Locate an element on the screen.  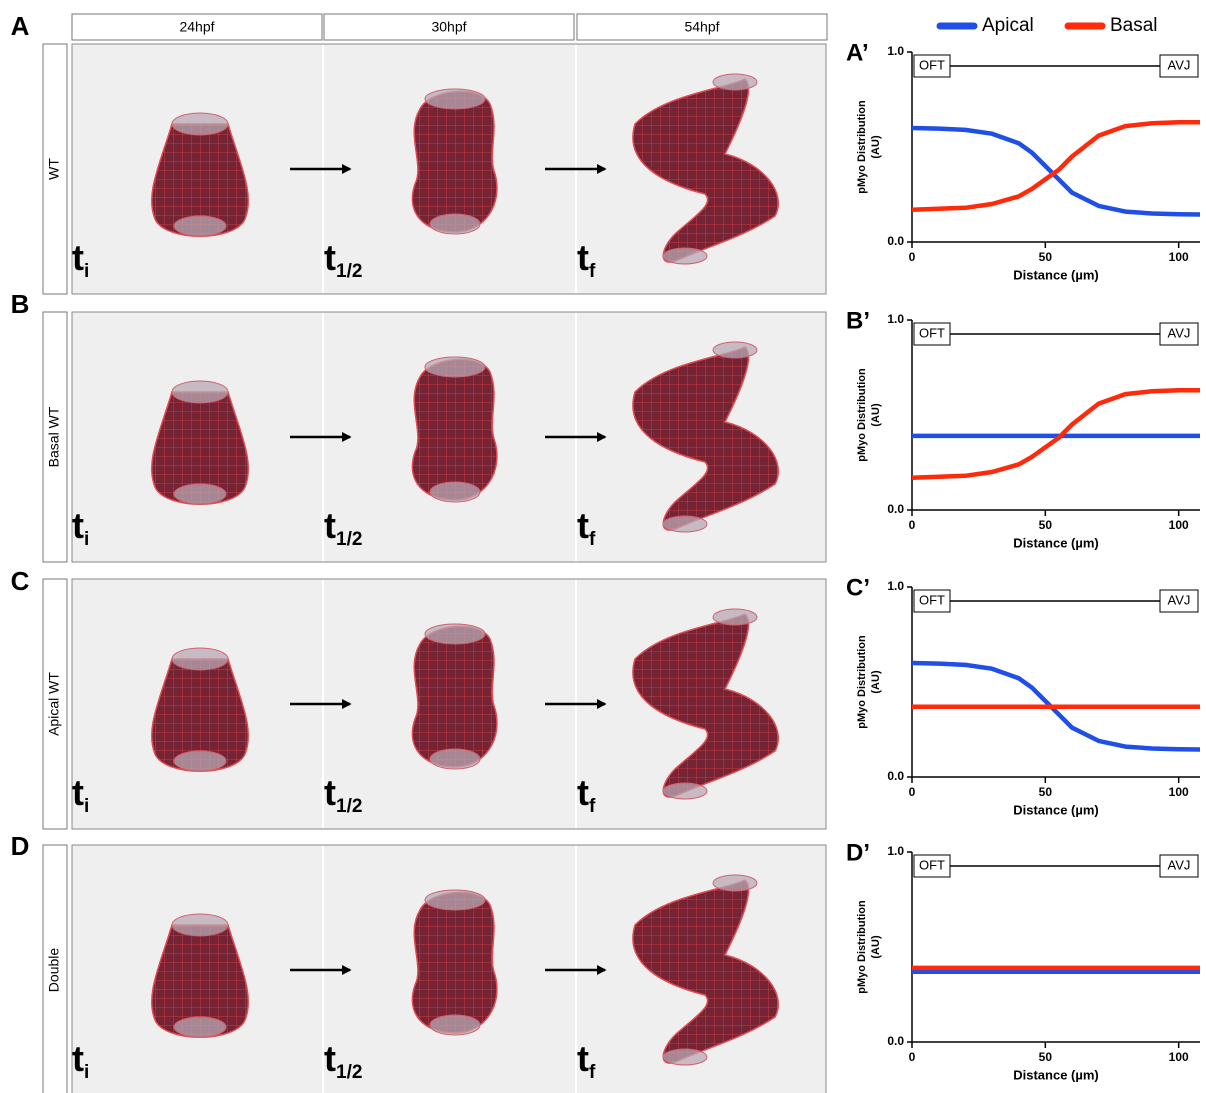
panel-letter: A is located at coordinates (20, 26).